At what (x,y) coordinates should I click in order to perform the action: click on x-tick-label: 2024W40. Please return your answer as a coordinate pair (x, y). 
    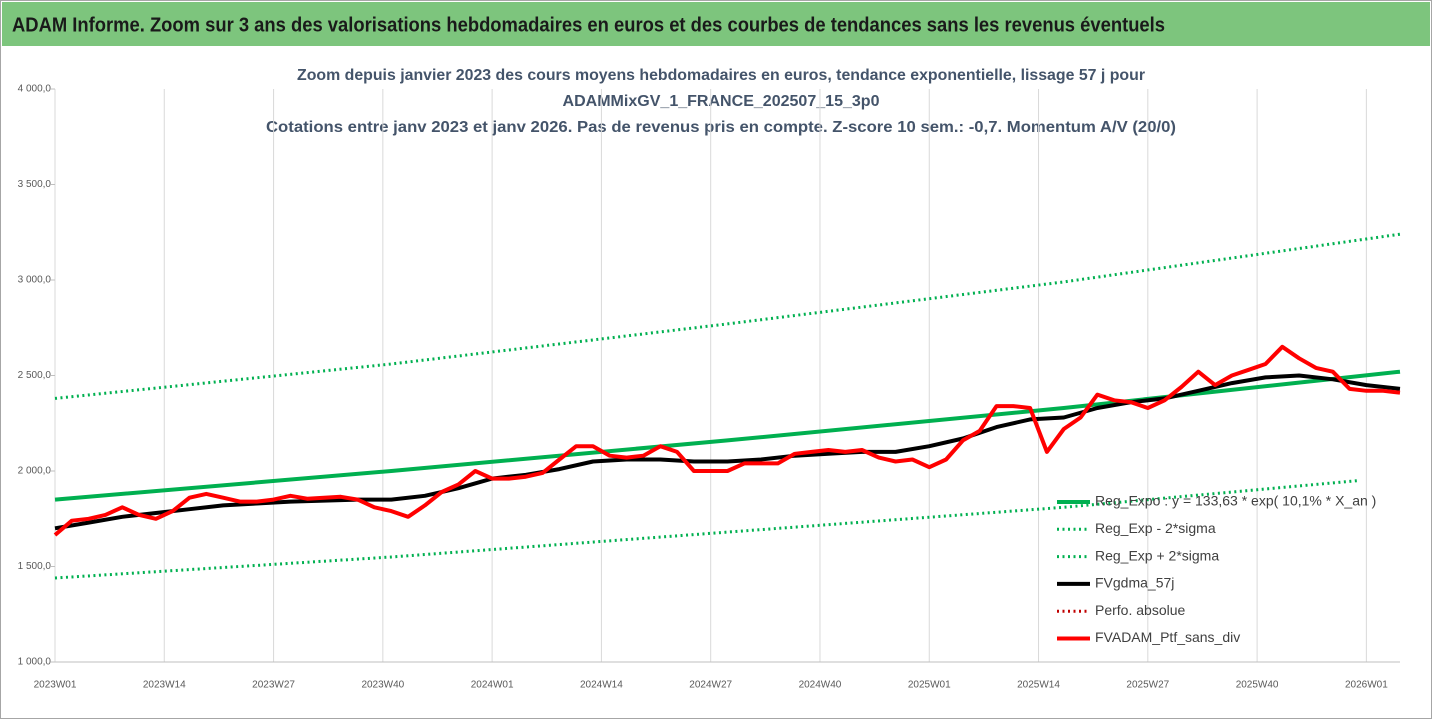
    Looking at the image, I should click on (820, 685).